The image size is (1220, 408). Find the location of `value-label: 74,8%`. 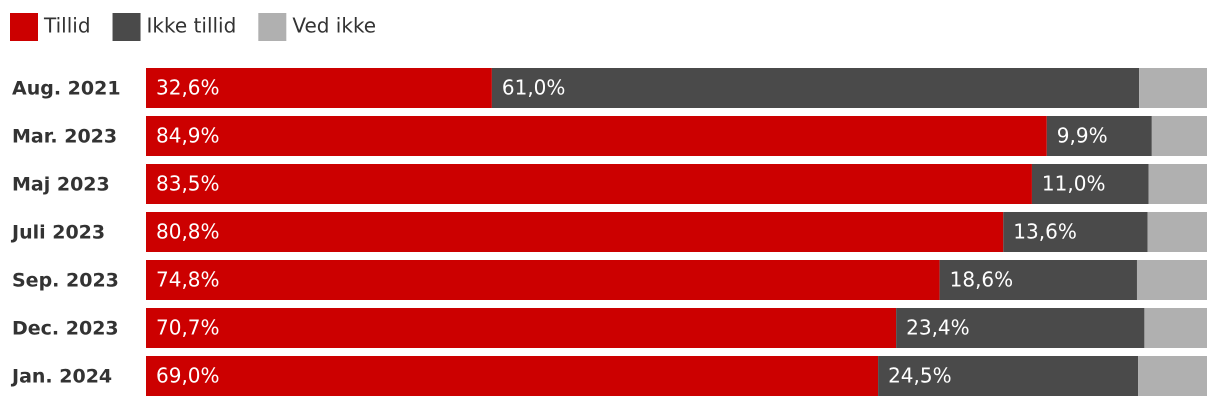

value-label: 74,8% is located at coordinates (188, 280).